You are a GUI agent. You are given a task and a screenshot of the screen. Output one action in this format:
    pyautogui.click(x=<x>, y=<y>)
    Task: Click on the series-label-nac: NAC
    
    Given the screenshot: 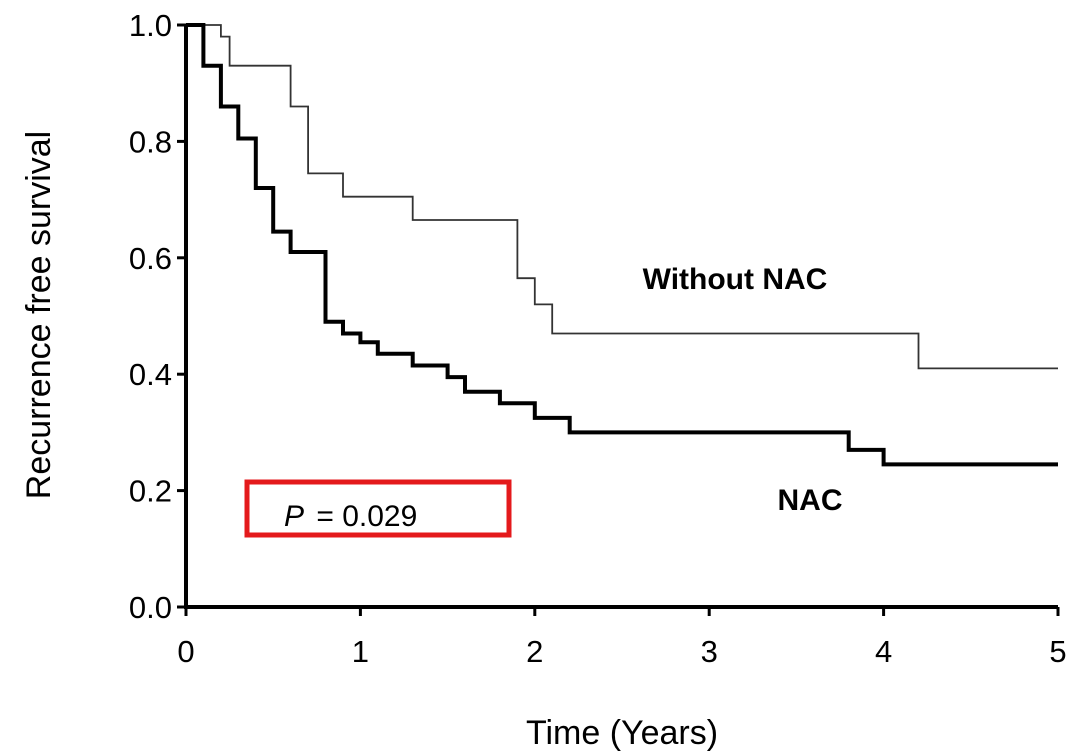 What is the action you would take?
    pyautogui.click(x=810, y=500)
    